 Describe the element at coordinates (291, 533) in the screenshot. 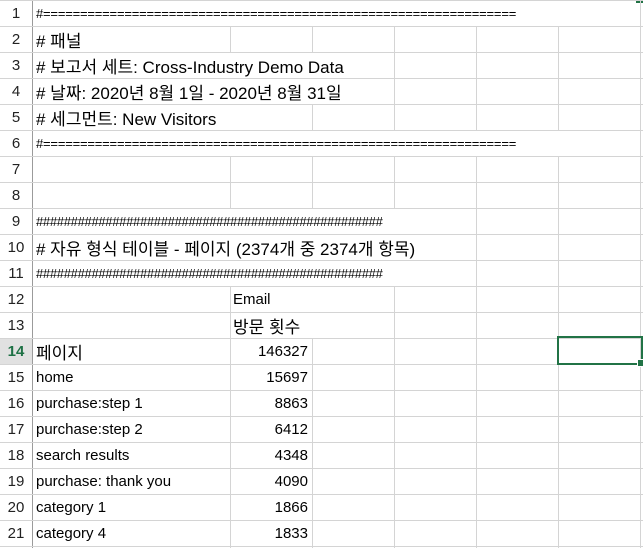

I see `cell-b21: 1833` at that location.